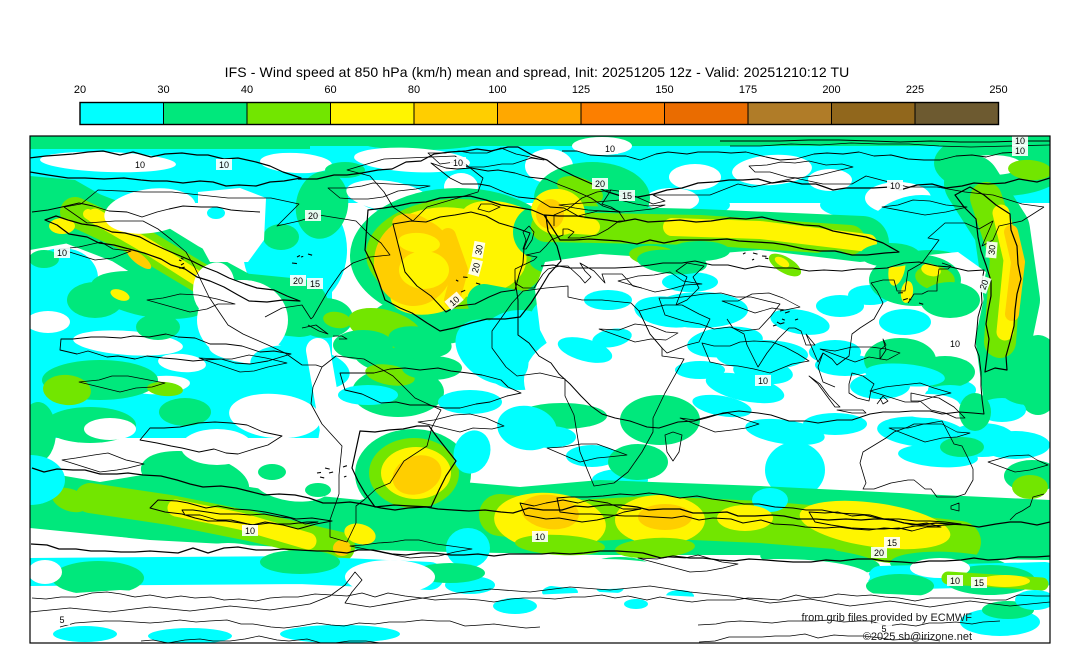 The height and width of the screenshot is (658, 1080). I want to click on svg-text: 40, so click(247, 90).